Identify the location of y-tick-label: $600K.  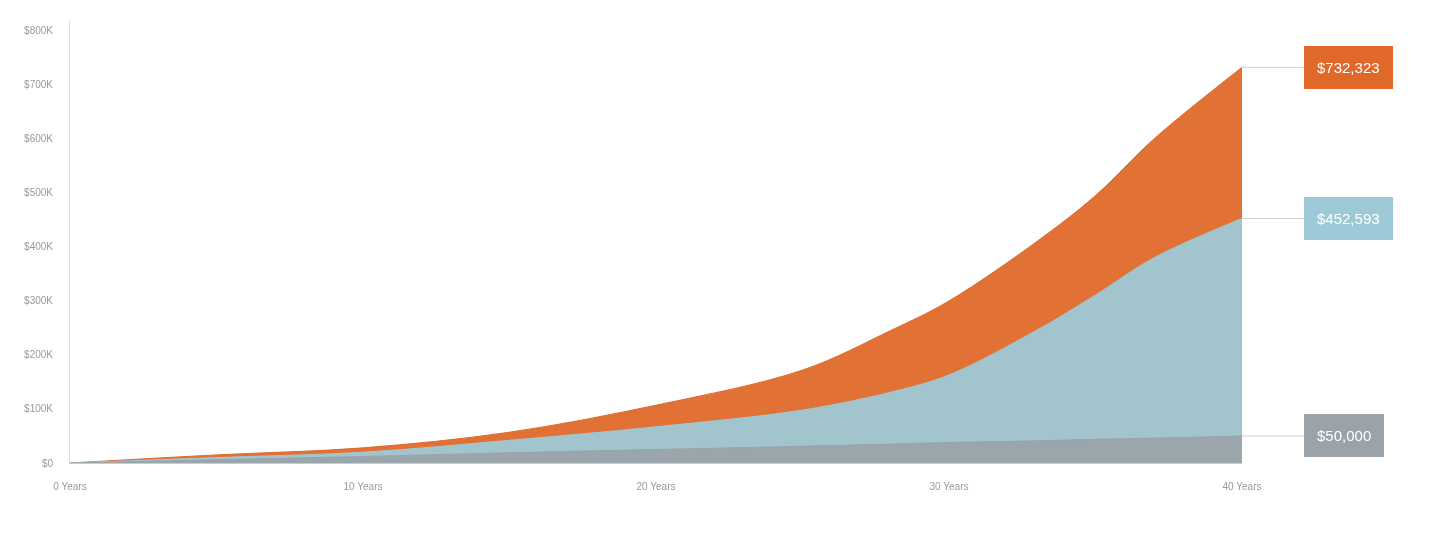
(39, 139).